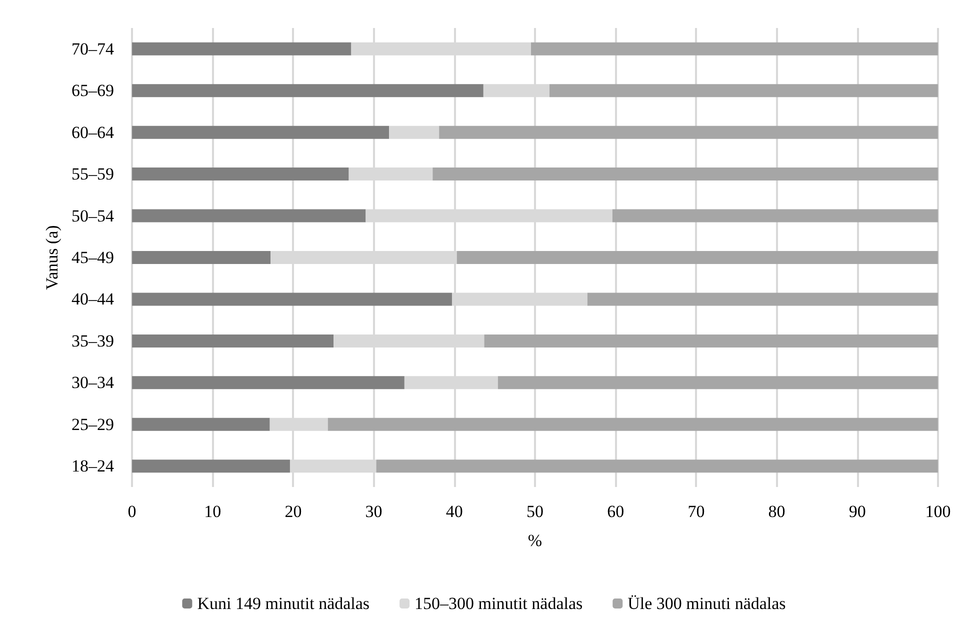 This screenshot has height=635, width=968. What do you see at coordinates (52, 257) in the screenshot?
I see `y-axis-title: Vanus (a)` at bounding box center [52, 257].